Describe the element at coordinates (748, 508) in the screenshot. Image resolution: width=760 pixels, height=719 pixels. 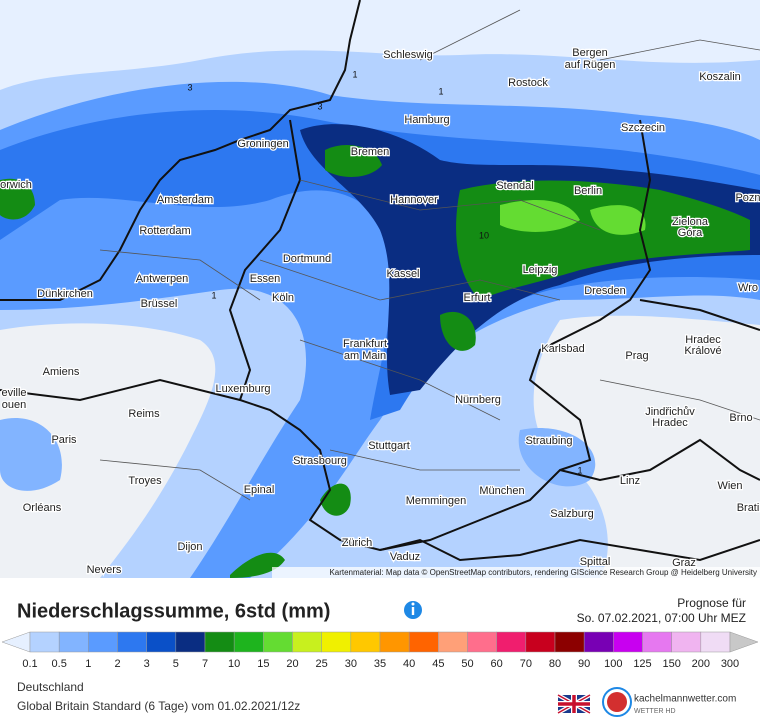
I see `city-label: Brati` at that location.